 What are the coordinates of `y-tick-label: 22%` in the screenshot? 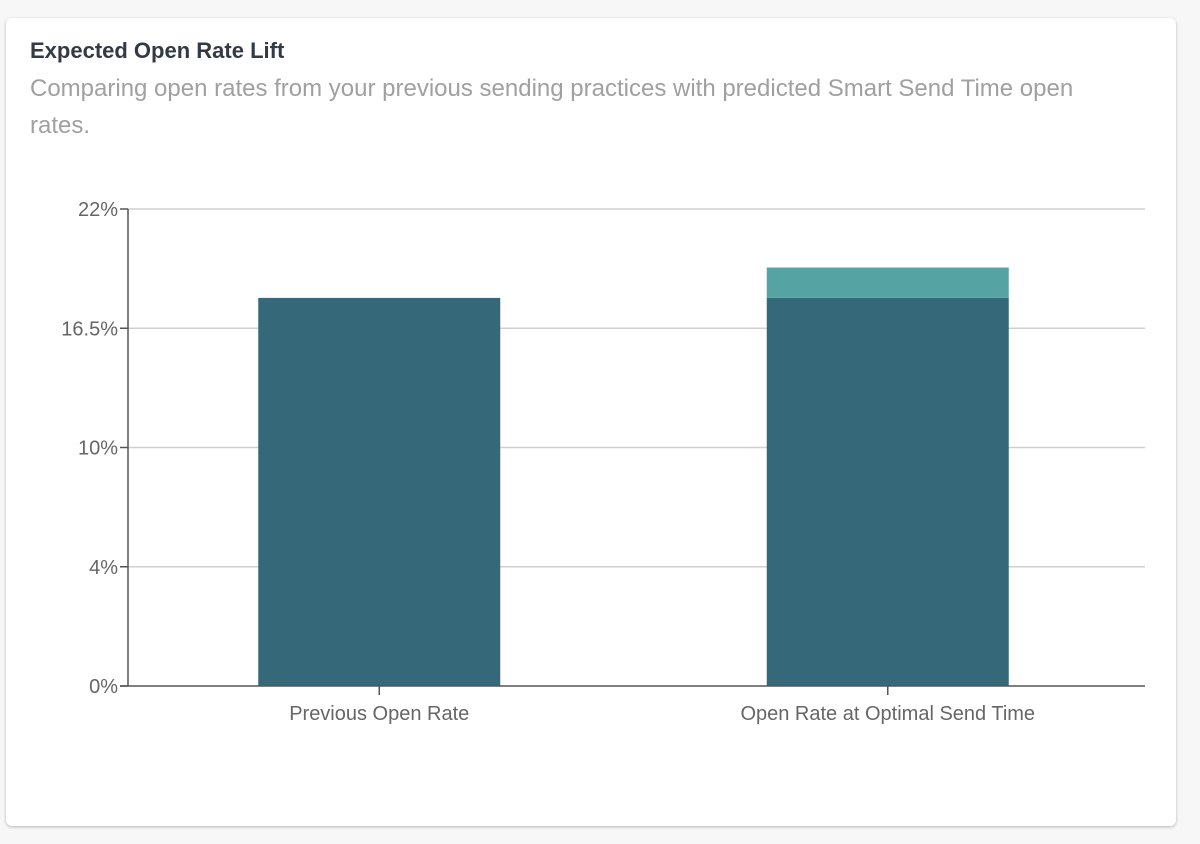 It's located at (98, 210).